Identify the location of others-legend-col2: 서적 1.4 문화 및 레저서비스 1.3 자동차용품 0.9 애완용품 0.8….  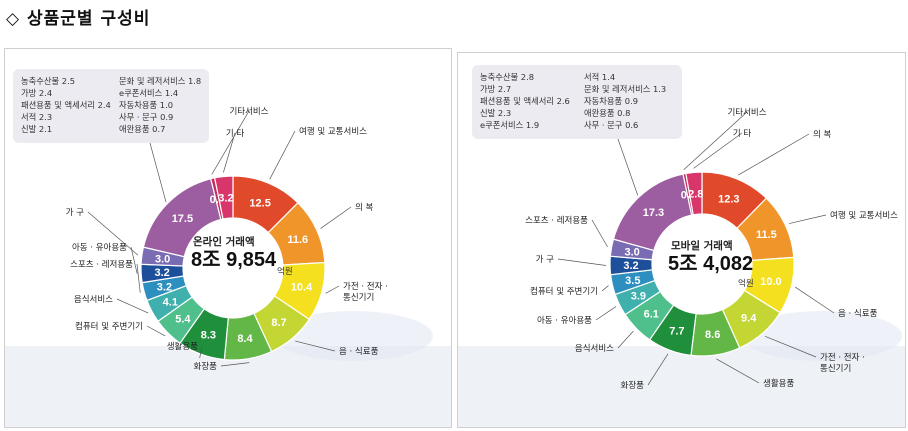
(625, 101).